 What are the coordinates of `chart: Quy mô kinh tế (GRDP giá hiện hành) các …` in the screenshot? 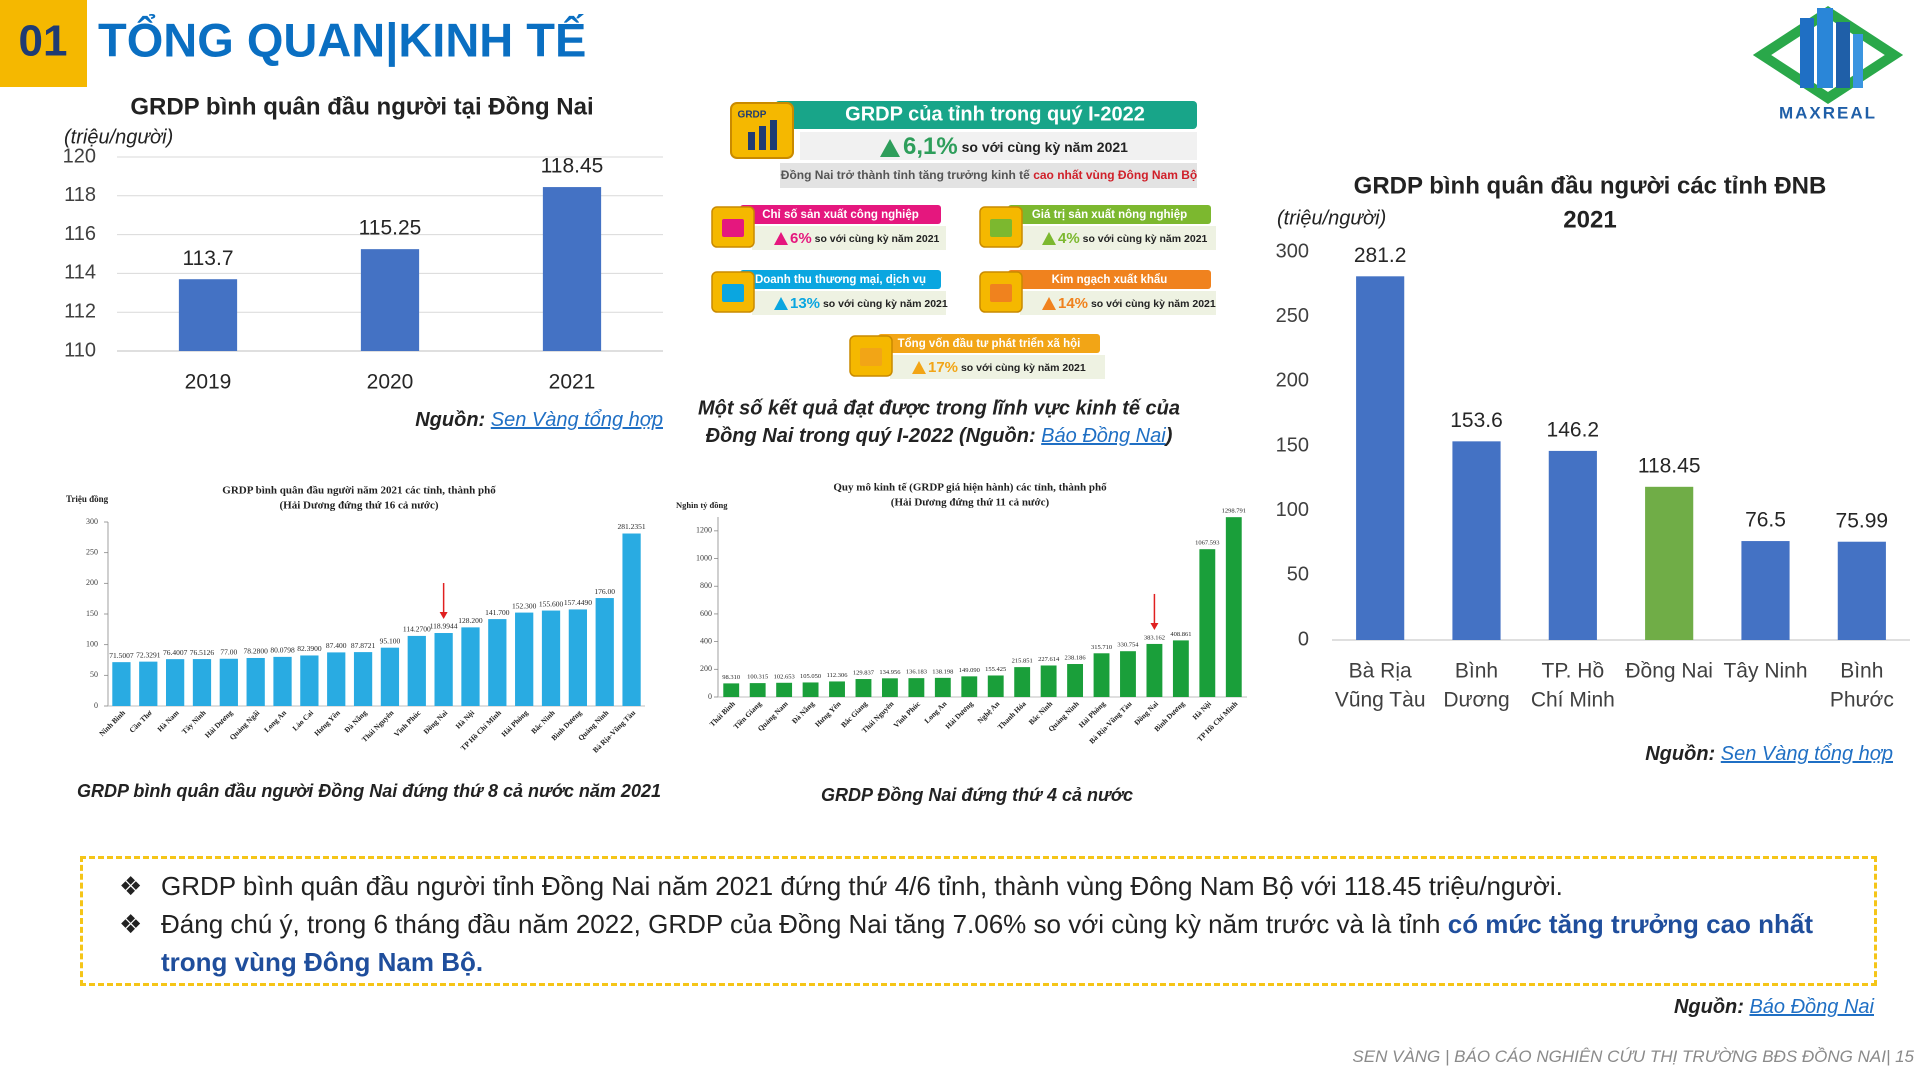 It's located at (961, 643).